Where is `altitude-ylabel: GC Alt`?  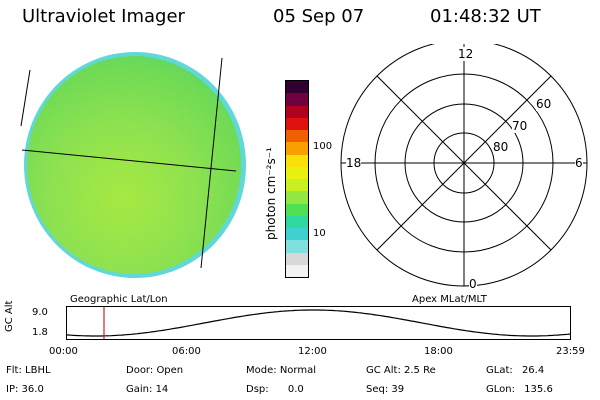
altitude-ylabel: GC Alt is located at coordinates (9, 316).